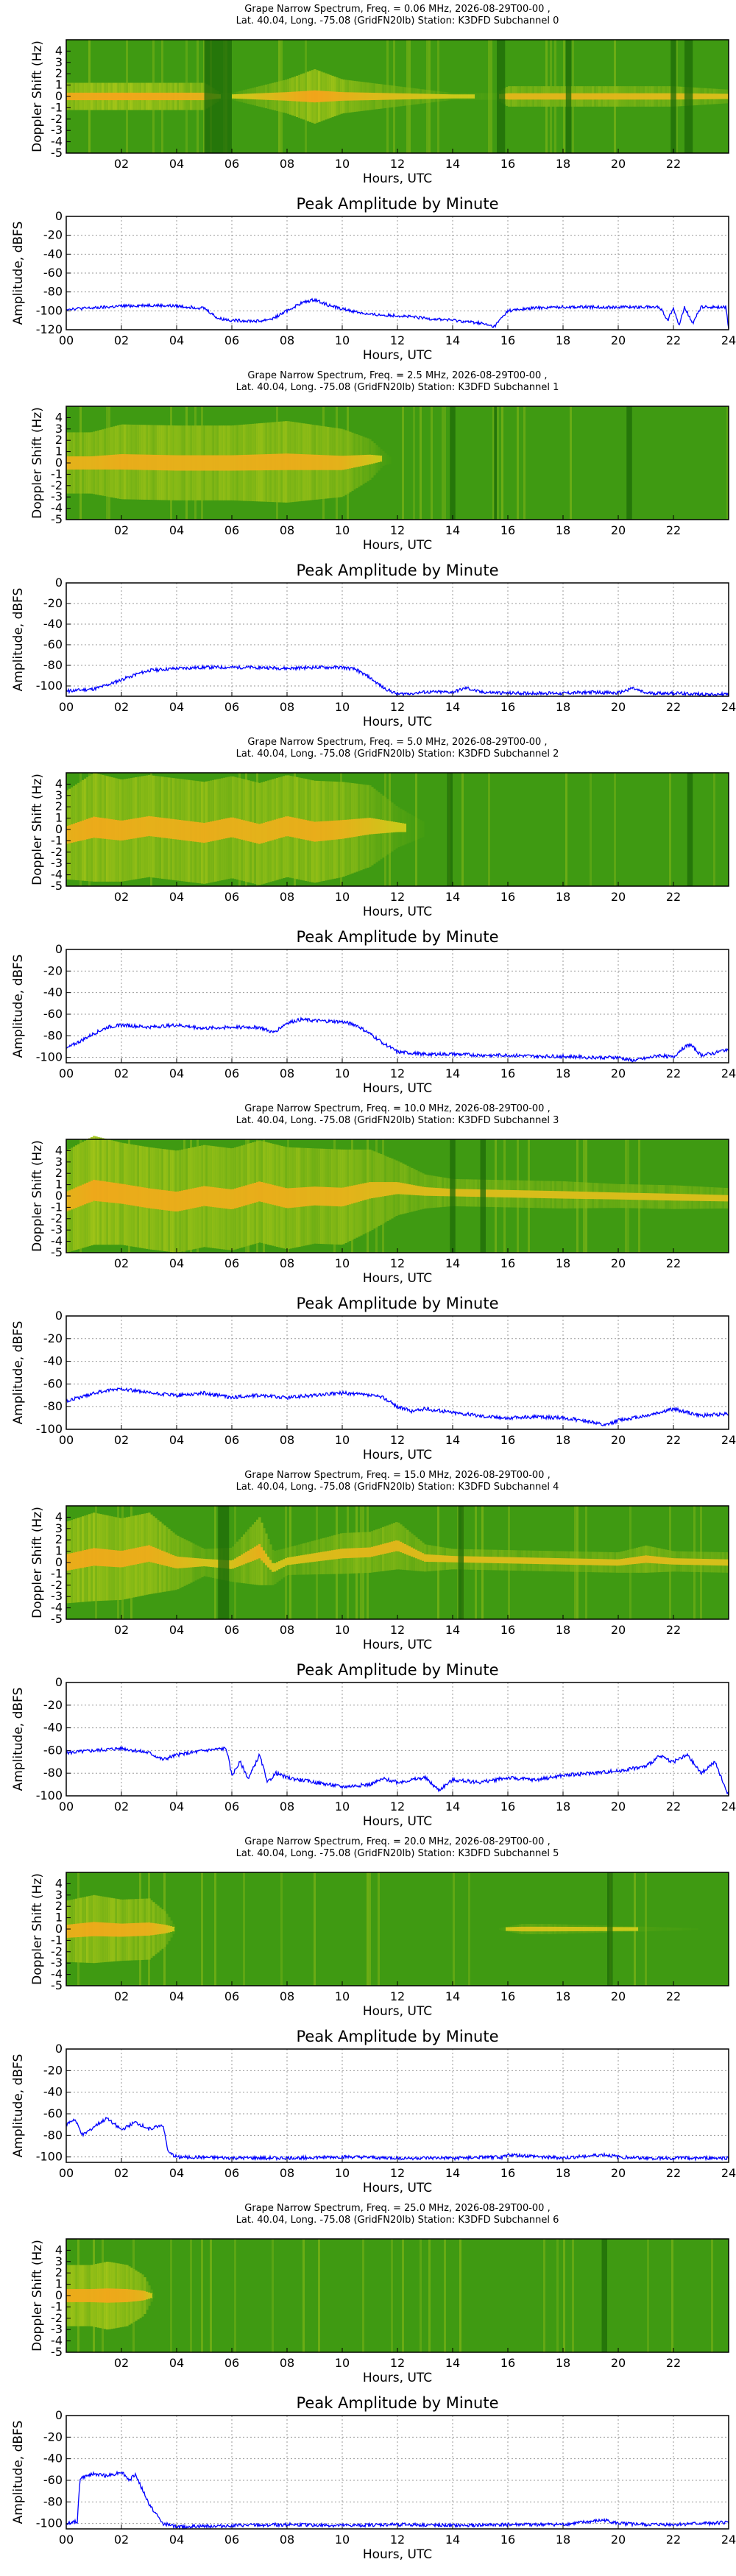 This screenshot has height=2576, width=736. I want to click on x-tick-label: 02, so click(121, 1996).